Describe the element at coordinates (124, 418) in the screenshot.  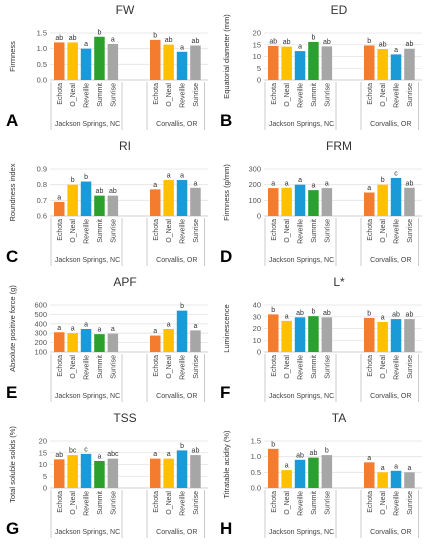
I see `panel-g-title: TSS` at that location.